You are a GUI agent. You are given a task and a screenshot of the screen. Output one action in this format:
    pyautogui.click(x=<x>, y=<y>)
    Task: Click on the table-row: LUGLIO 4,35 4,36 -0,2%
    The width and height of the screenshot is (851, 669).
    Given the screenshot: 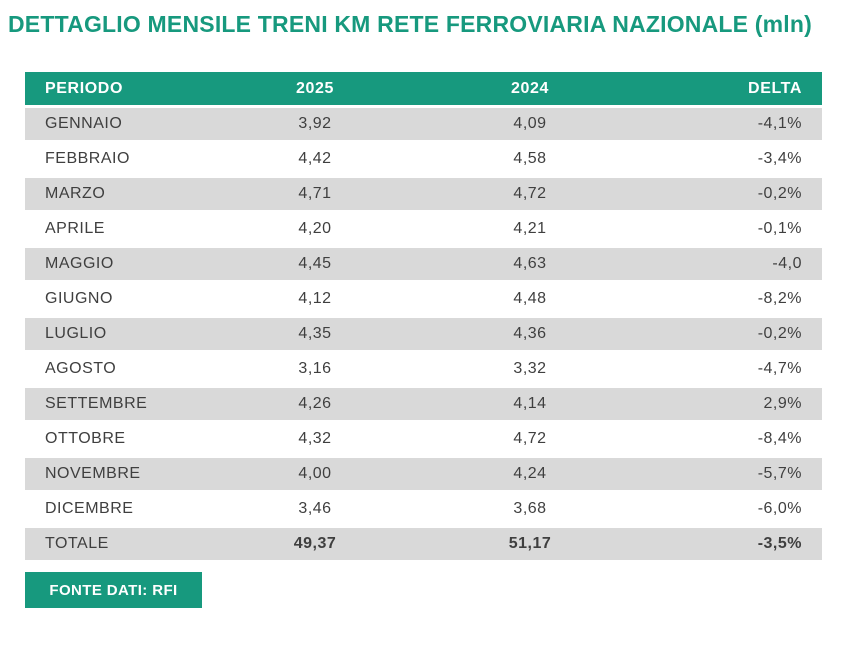 What is the action you would take?
    pyautogui.click(x=423, y=335)
    